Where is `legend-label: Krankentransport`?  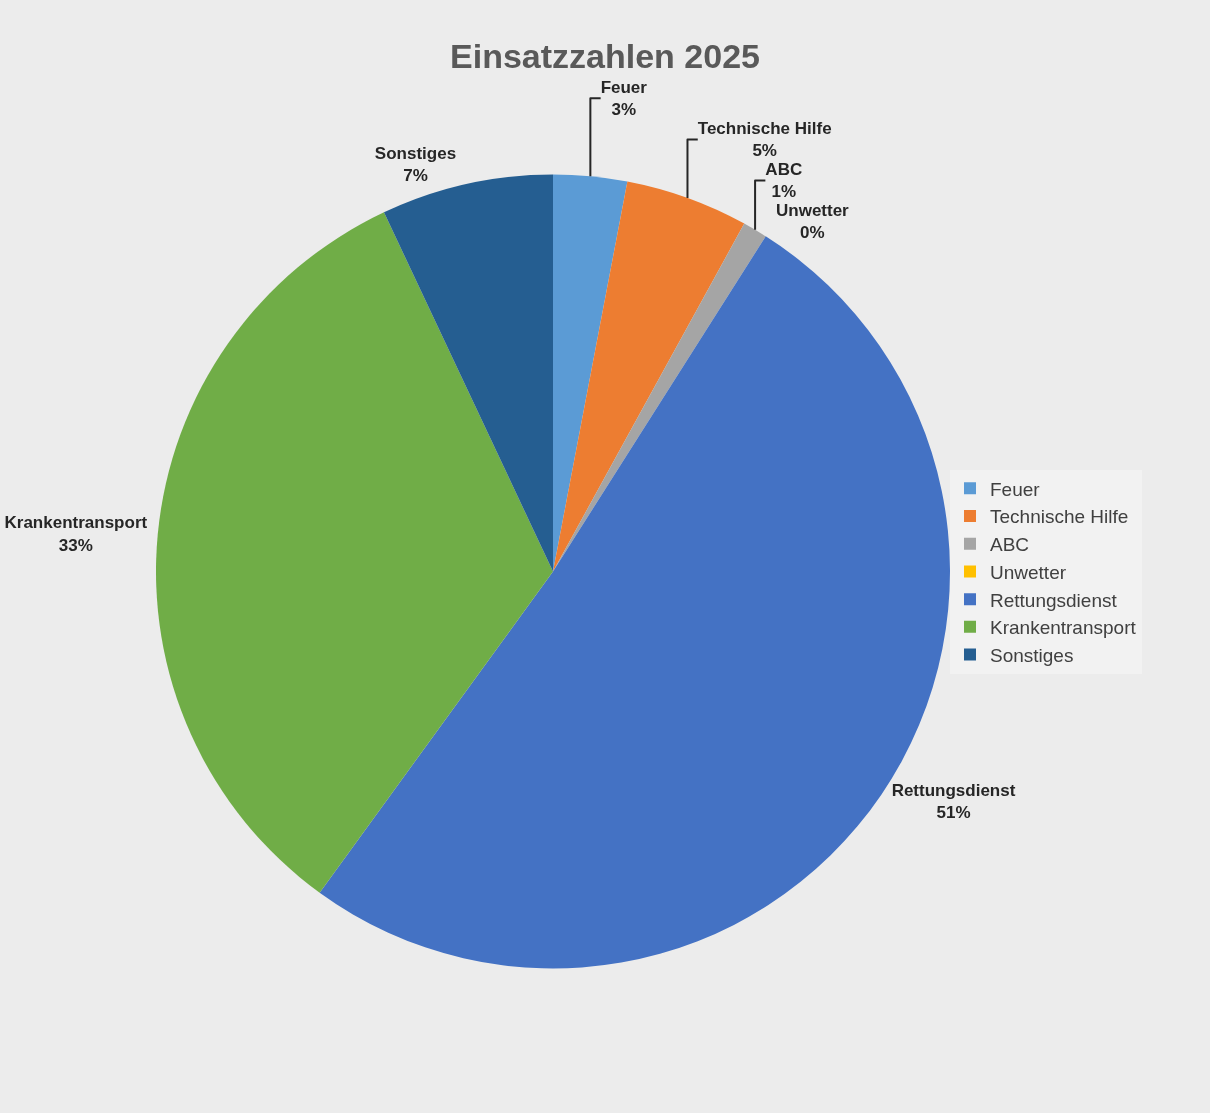
legend-label: Krankentransport is located at coordinates (1063, 628).